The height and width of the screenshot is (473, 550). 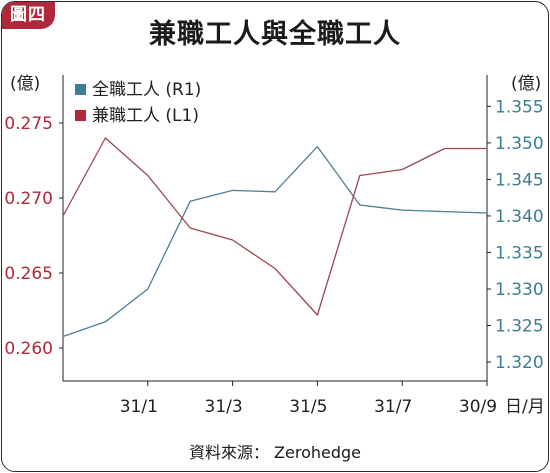 I want to click on right-tick-label: 1.350, so click(x=519, y=144).